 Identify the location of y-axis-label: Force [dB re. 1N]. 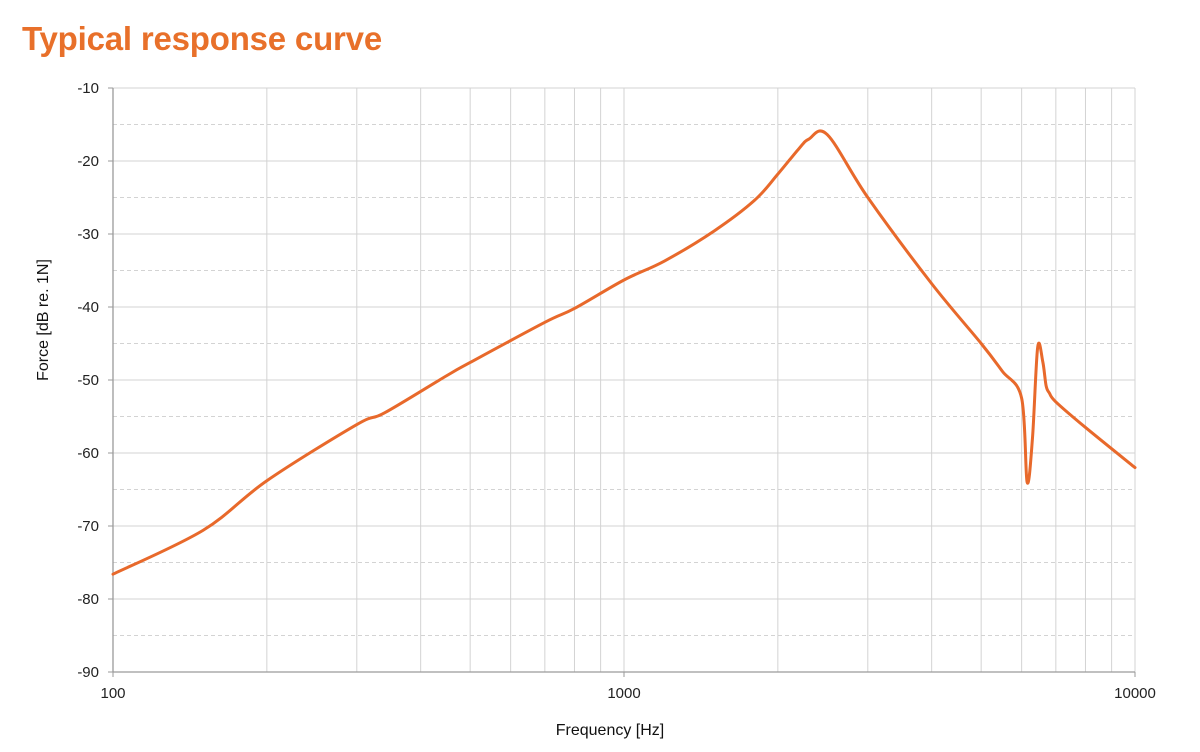
(43, 320).